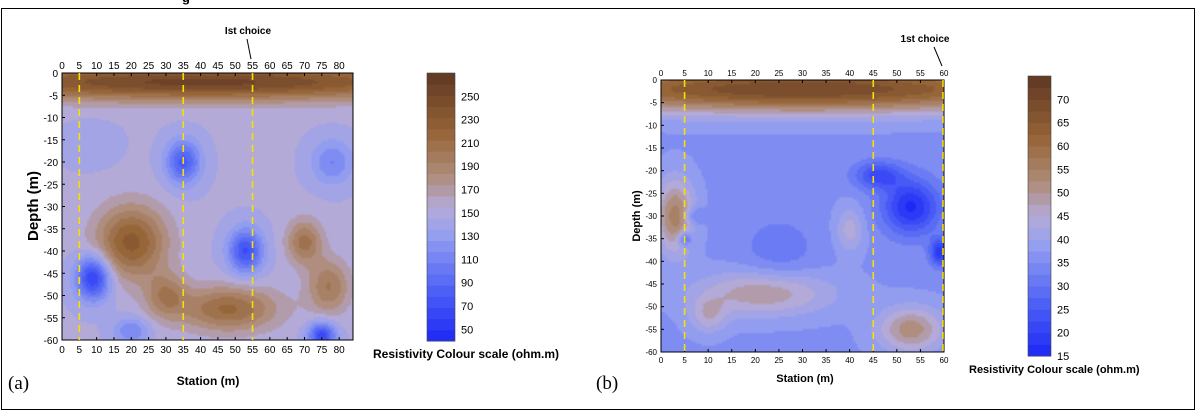  I want to click on y-tick-label: -5, so click(654, 103).